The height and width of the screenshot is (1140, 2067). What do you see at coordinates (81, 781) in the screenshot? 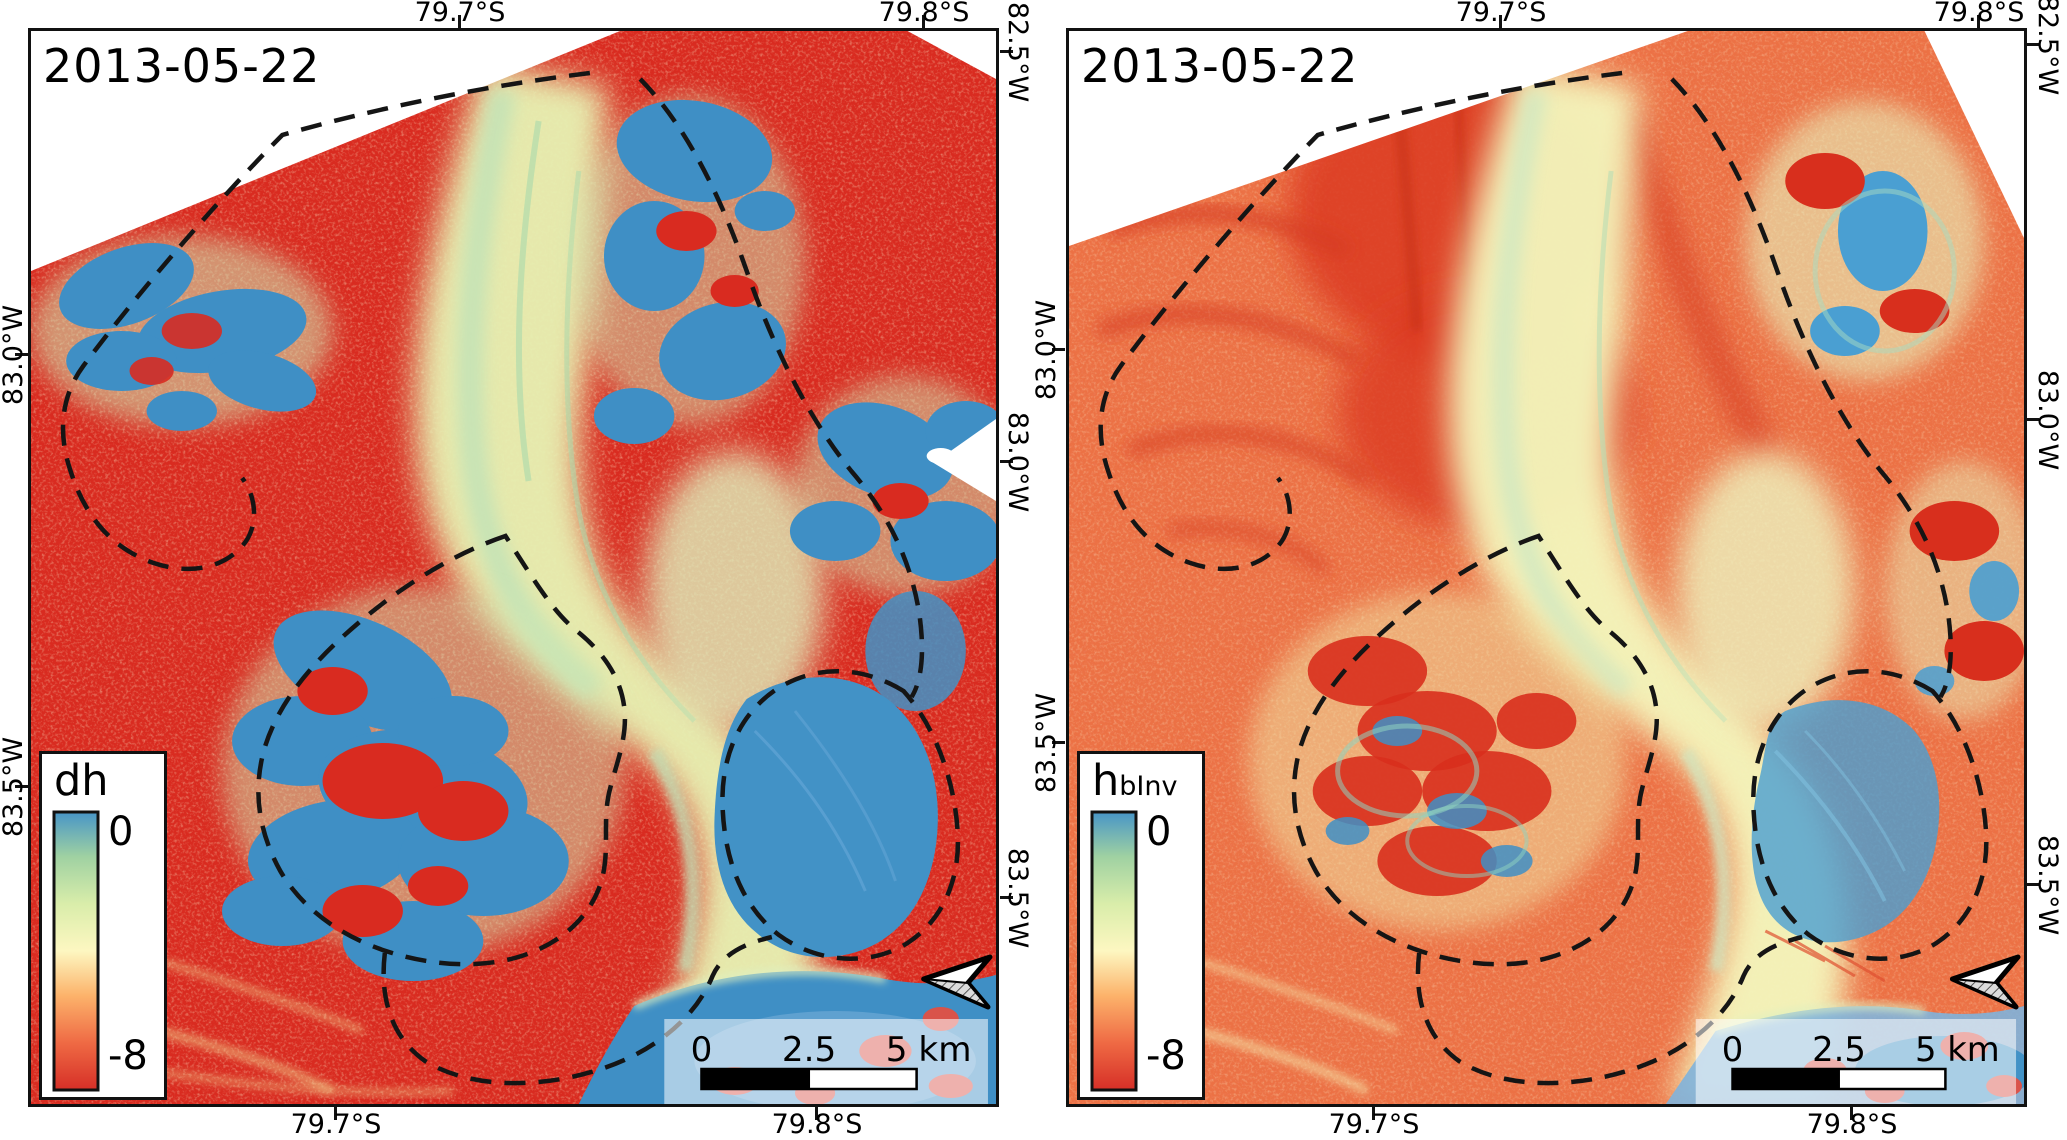
I see `colorbar-title: dh` at bounding box center [81, 781].